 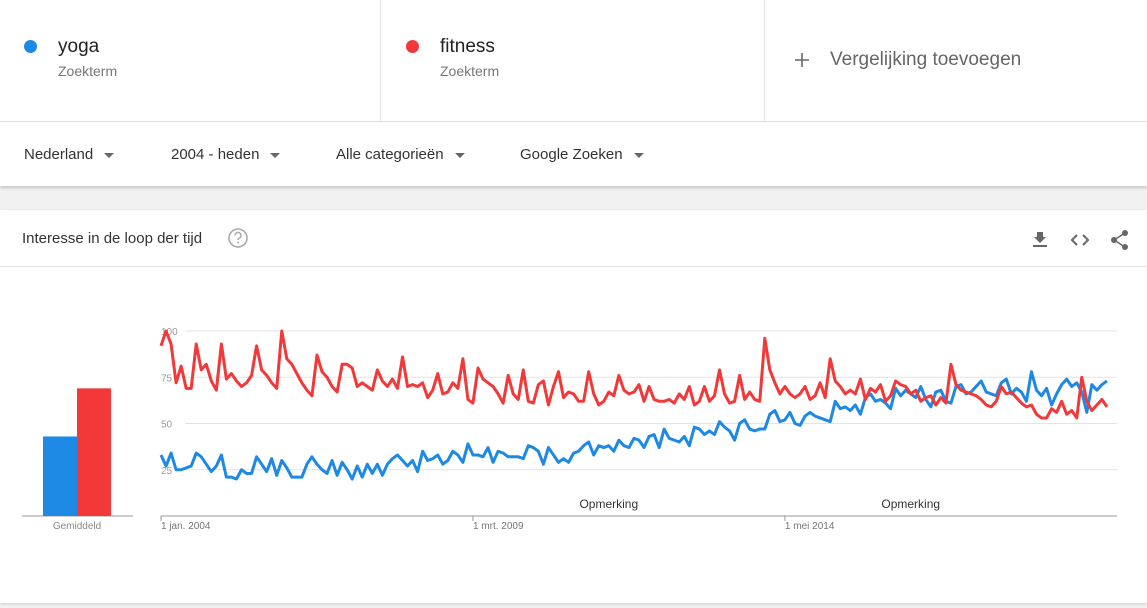 I want to click on term-name: yoga, so click(x=79, y=46).